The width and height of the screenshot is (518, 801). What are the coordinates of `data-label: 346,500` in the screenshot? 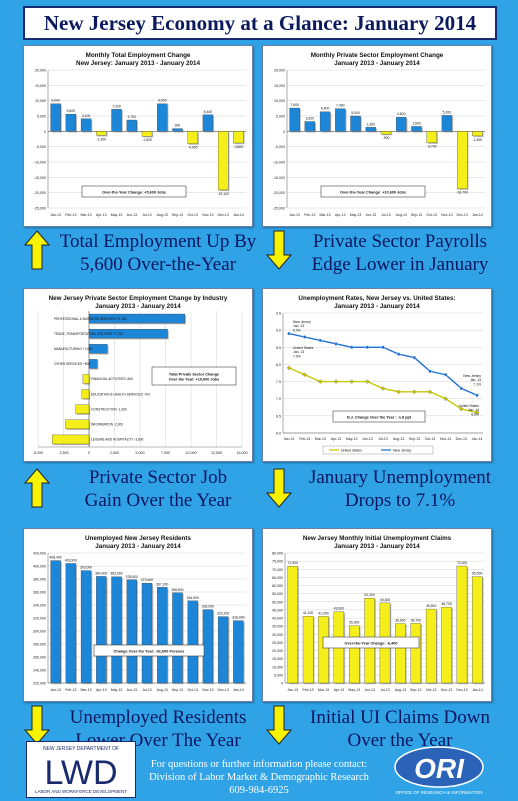 It's located at (193, 598).